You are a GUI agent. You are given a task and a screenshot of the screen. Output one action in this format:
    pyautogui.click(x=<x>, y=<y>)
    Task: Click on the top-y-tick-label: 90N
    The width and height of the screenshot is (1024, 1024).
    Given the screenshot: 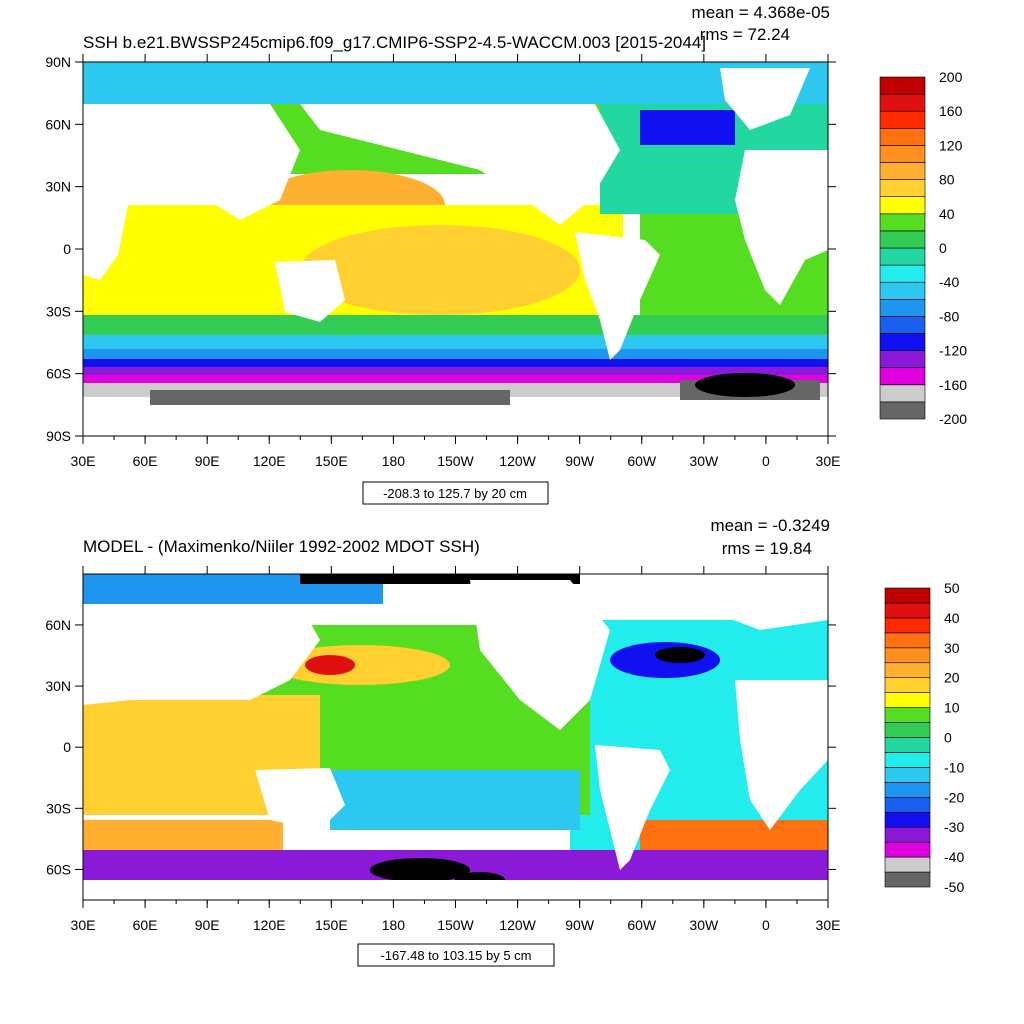 What is the action you would take?
    pyautogui.click(x=58, y=62)
    